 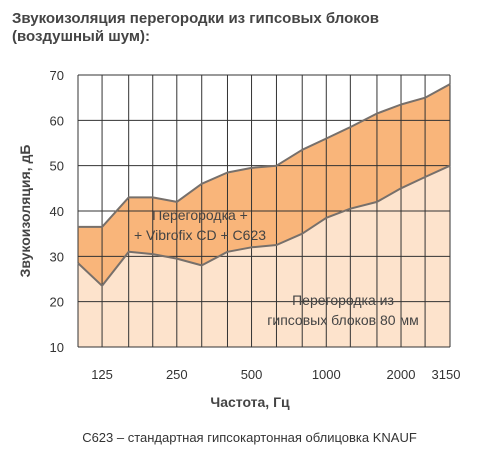 I want to click on y-tick-label: 30, so click(x=57, y=256).